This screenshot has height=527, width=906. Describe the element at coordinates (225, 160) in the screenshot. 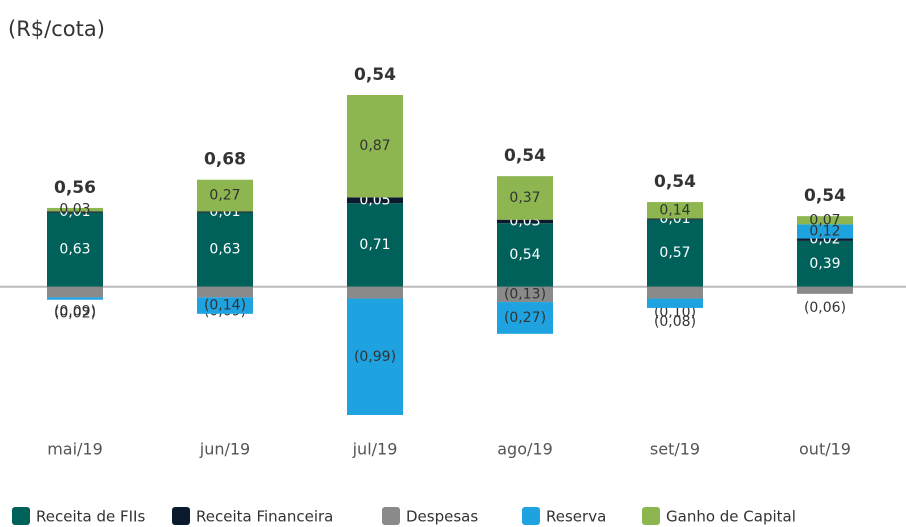

I see `total-label: 0,68` at that location.